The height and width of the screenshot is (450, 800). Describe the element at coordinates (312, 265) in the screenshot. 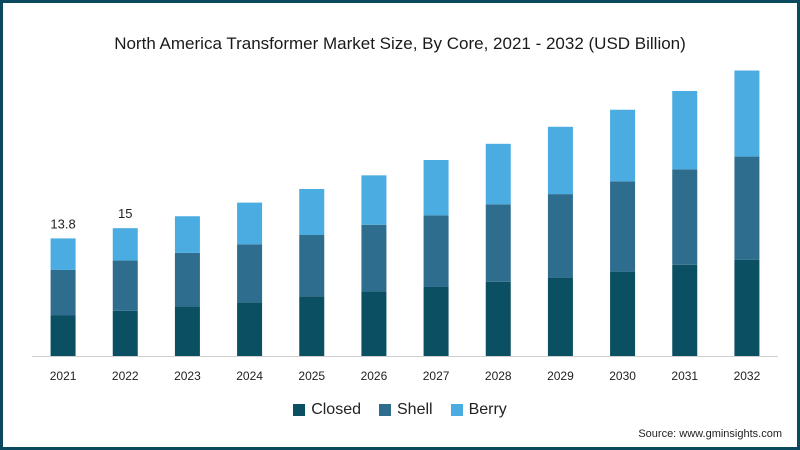

I see `bar-shell-2025` at that location.